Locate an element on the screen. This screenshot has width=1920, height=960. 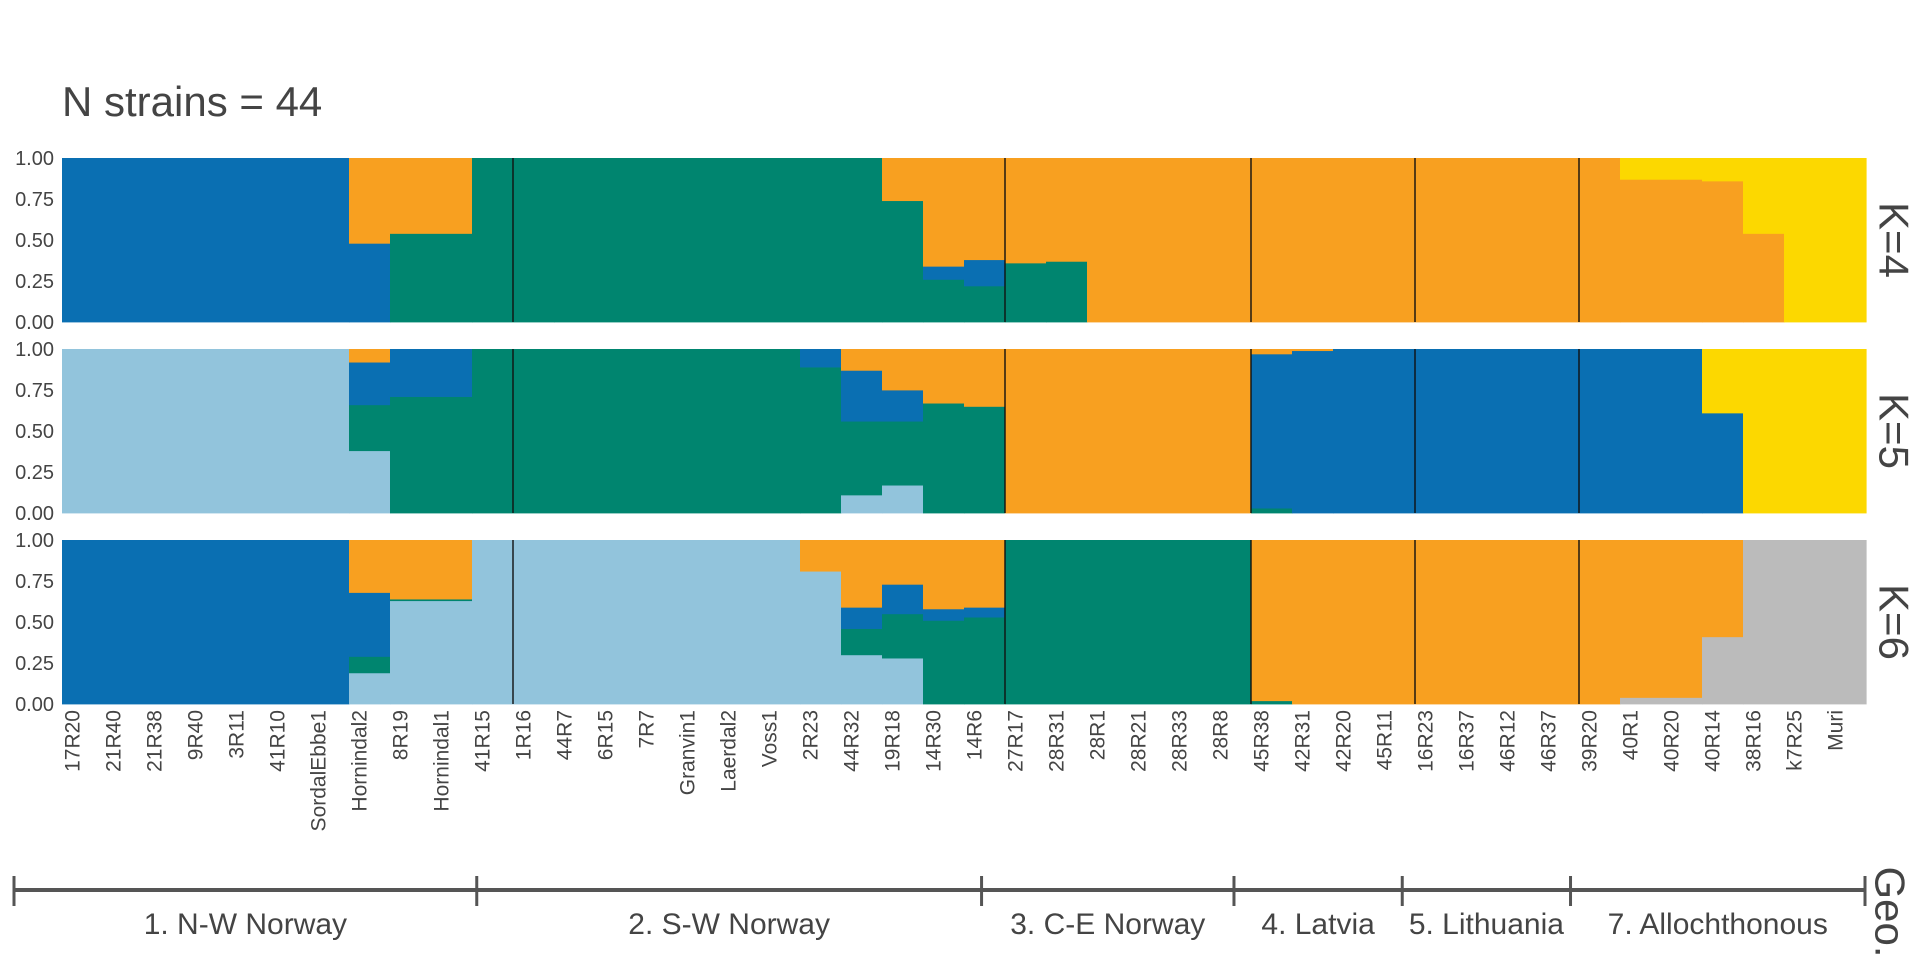
x-tick-label: 8R19 is located at coordinates (400, 735).